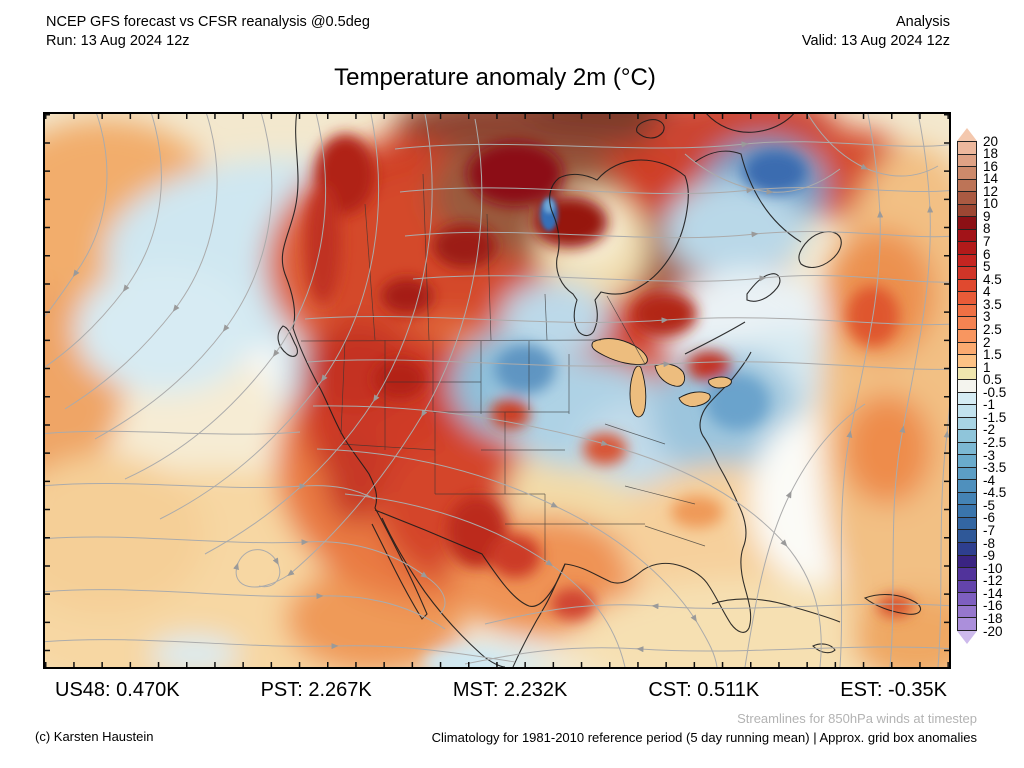  I want to click on colorbar-tick-label: 4.5, so click(992, 279).